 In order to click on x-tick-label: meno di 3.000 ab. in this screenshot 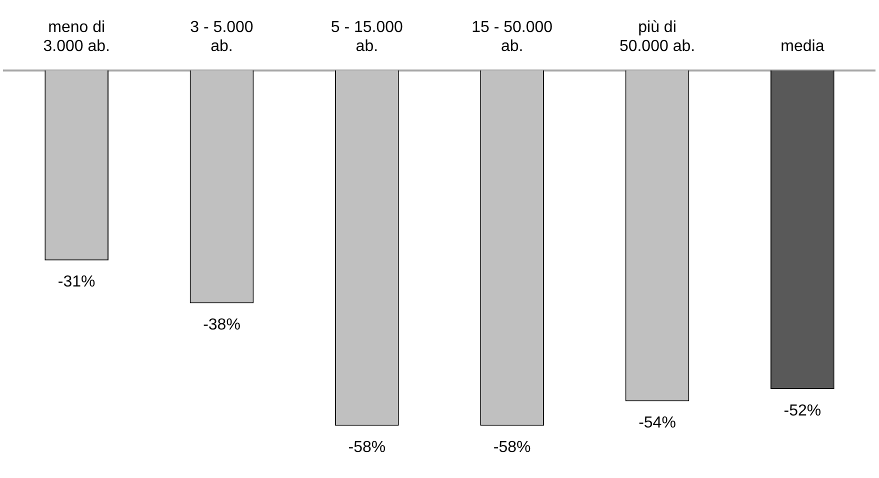, I will do `click(76, 37)`.